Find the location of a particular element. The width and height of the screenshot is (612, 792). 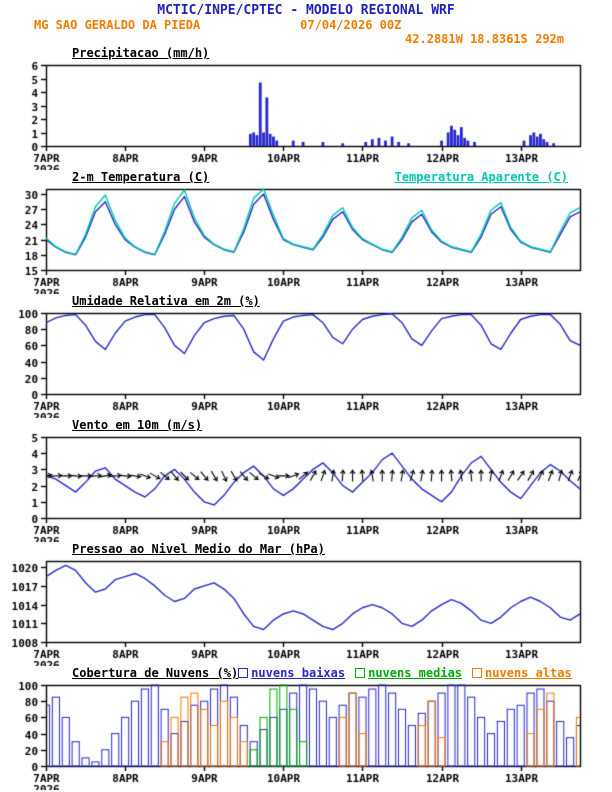

temperature-title: 2-m Temperatura (C) is located at coordinates (141, 177).